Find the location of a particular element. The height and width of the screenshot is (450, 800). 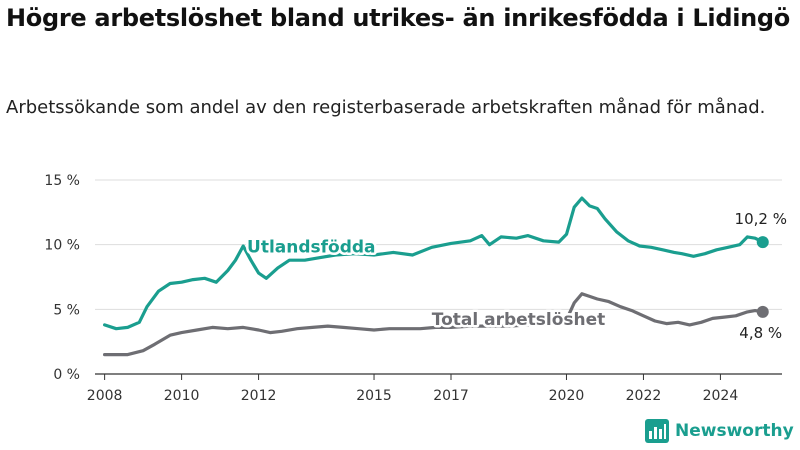

series-end-label: 10,2 % is located at coordinates (761, 219).